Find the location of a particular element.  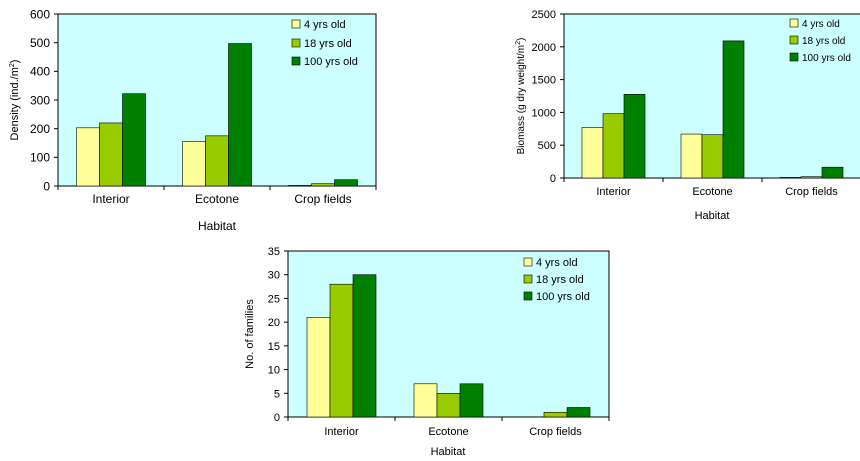

biomass-legend-label-1: 18 yrs old is located at coordinates (823, 41).